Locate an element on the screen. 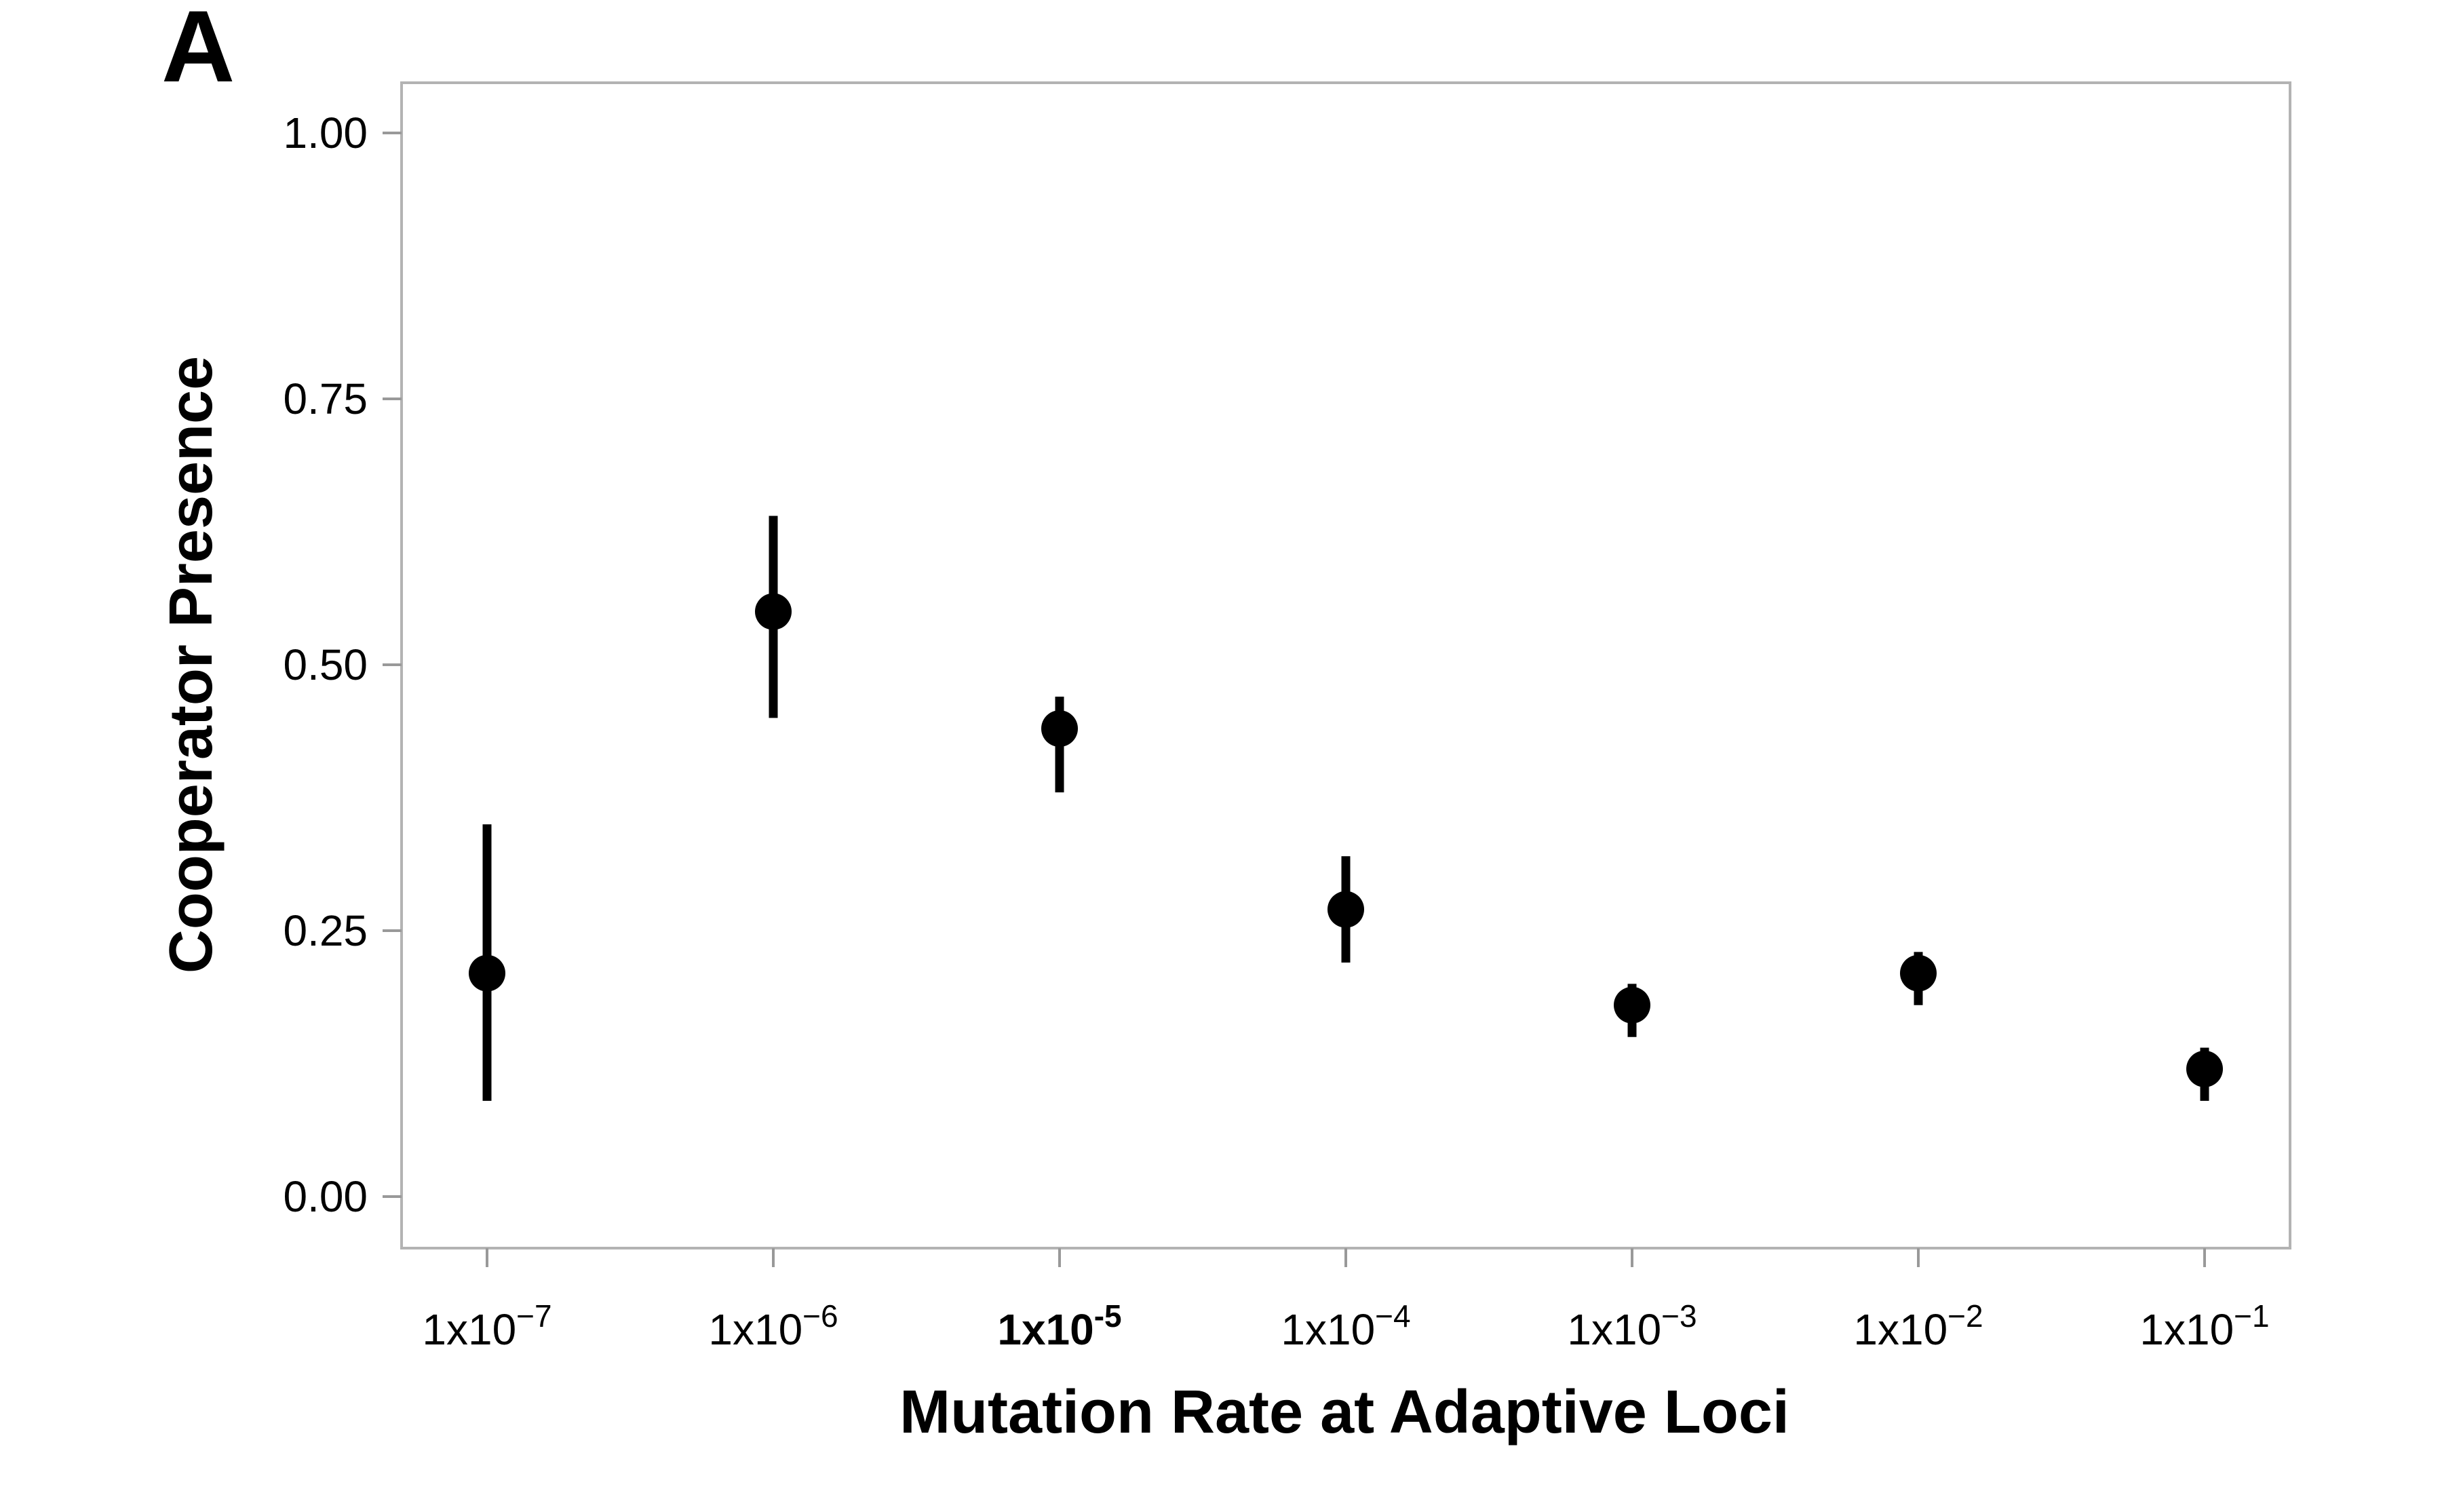  x-tick-label: 1x10⁻⁶ is located at coordinates (773, 1326).